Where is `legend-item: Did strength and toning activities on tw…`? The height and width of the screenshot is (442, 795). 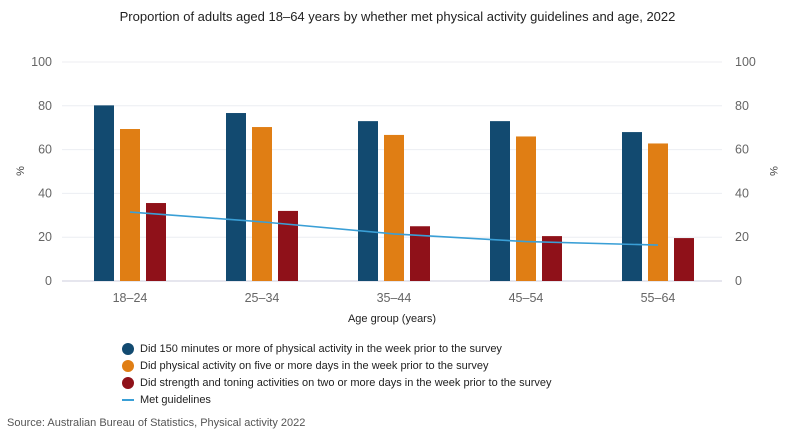
legend-item: Did strength and toning activities on tw… is located at coordinates (337, 382).